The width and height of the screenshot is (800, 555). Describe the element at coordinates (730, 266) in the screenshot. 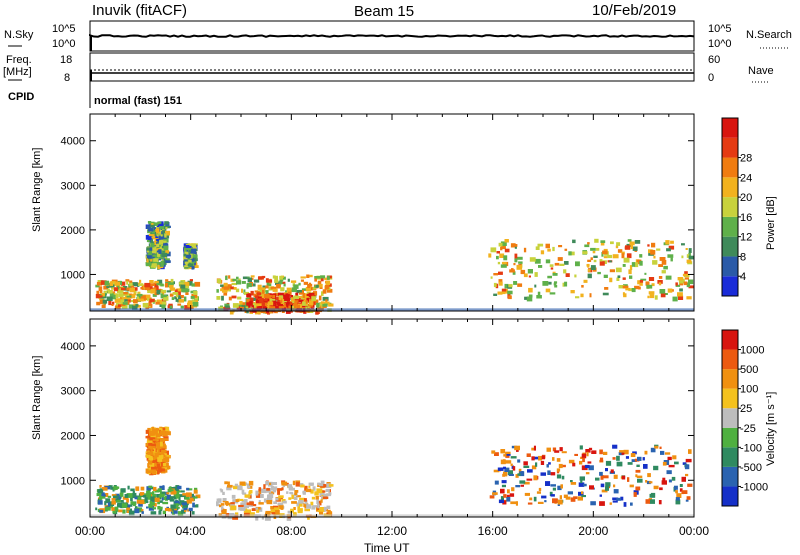

I see `power-colorbar-swatch` at that location.